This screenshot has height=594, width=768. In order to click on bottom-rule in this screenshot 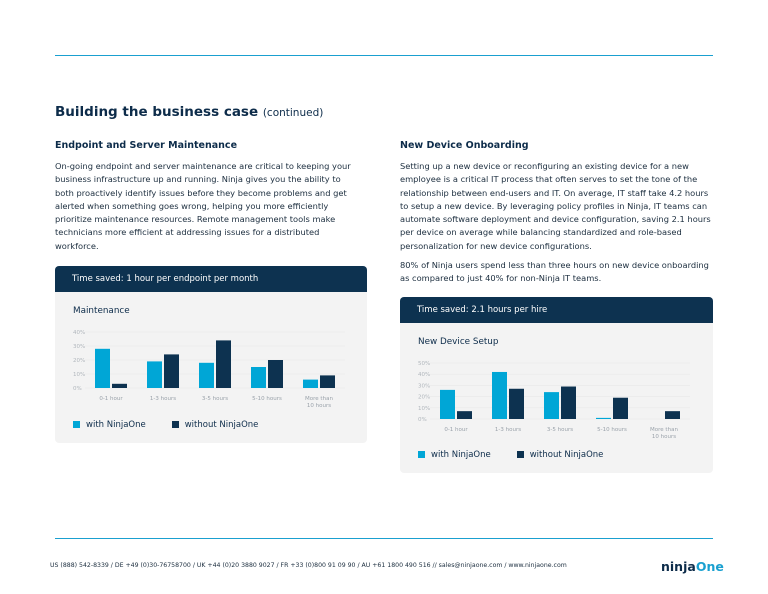, I will do `click(384, 538)`.